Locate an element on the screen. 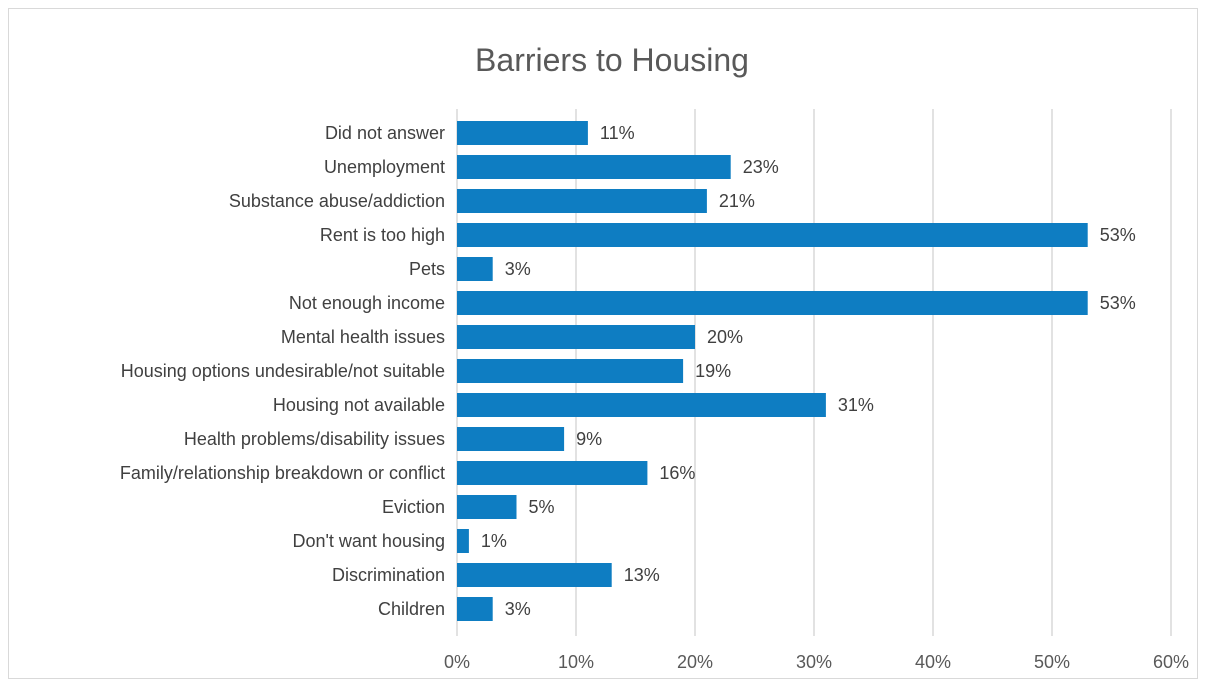  x-tick-label: 20% is located at coordinates (695, 662).